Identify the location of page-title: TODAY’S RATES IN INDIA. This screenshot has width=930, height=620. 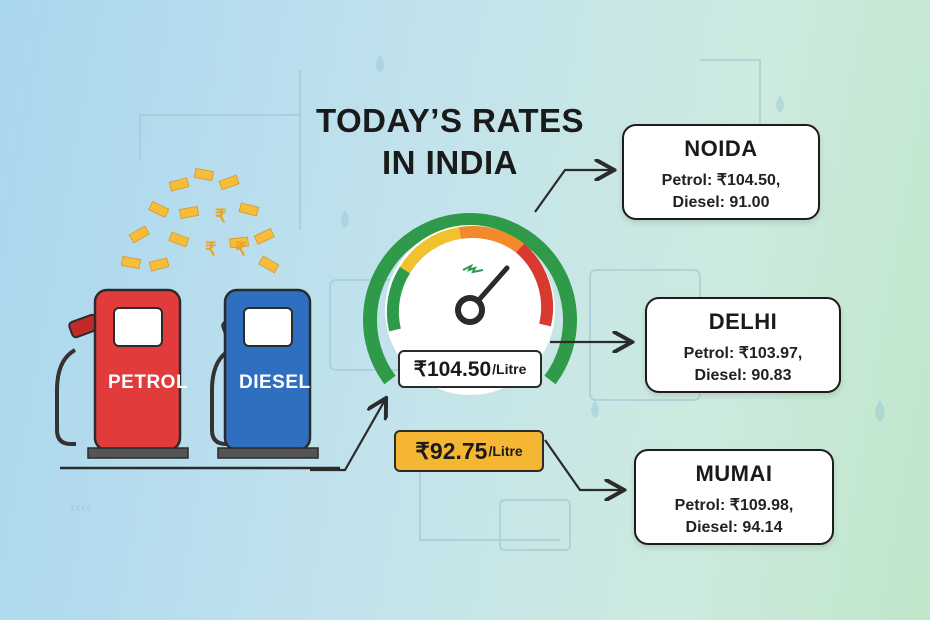
(450, 142).